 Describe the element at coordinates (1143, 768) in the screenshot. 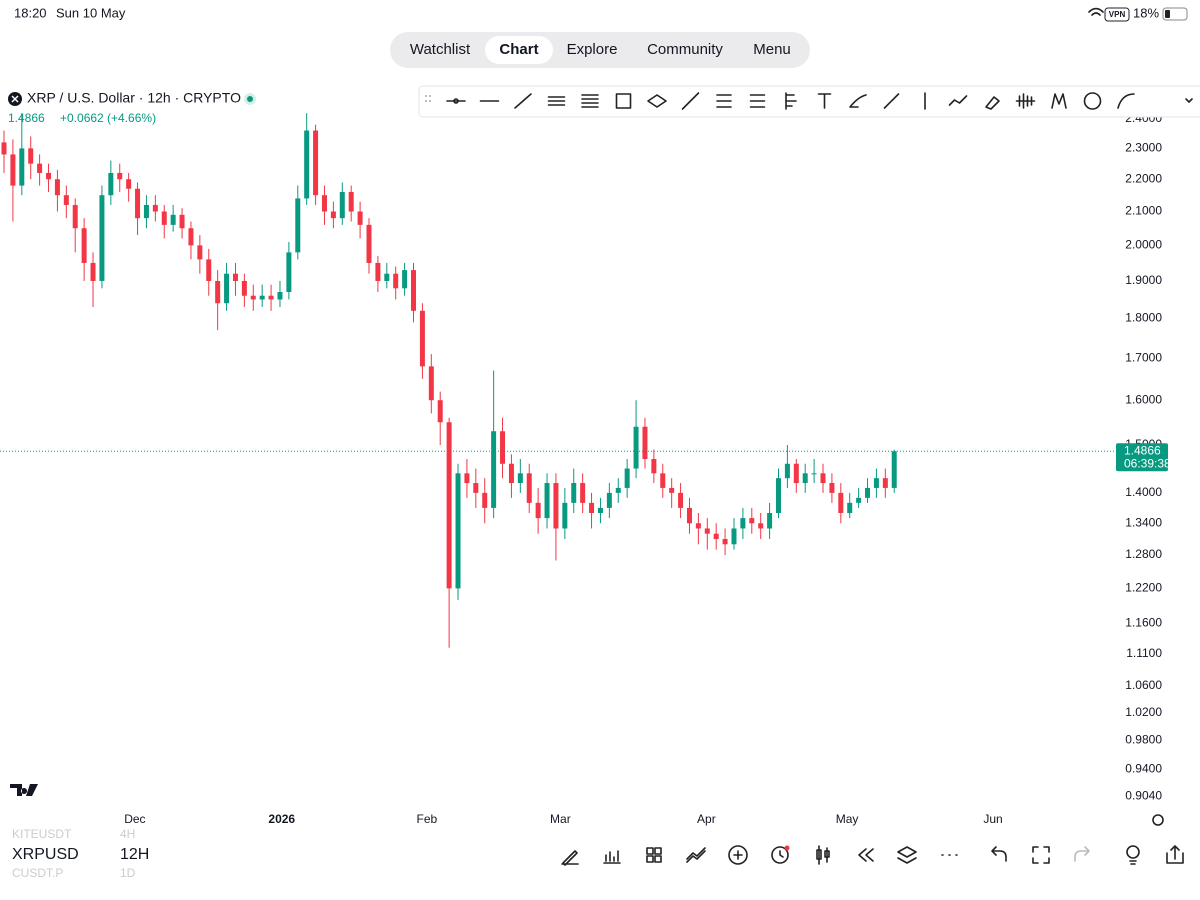

I see `y-tick-label: 0.9400` at that location.